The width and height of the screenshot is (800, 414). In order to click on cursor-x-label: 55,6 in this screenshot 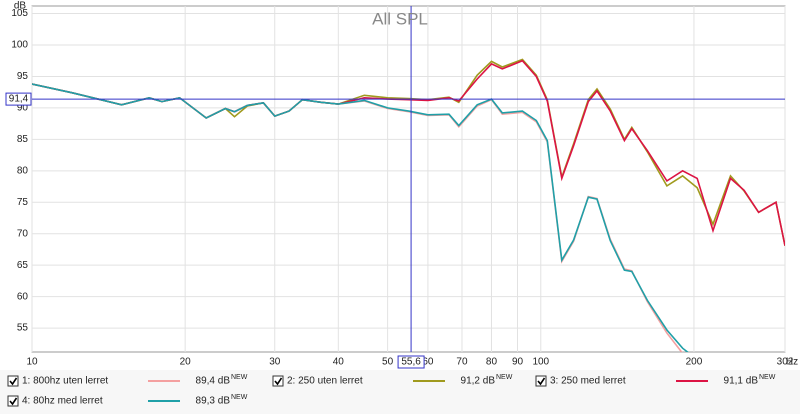, I will do `click(411, 362)`.